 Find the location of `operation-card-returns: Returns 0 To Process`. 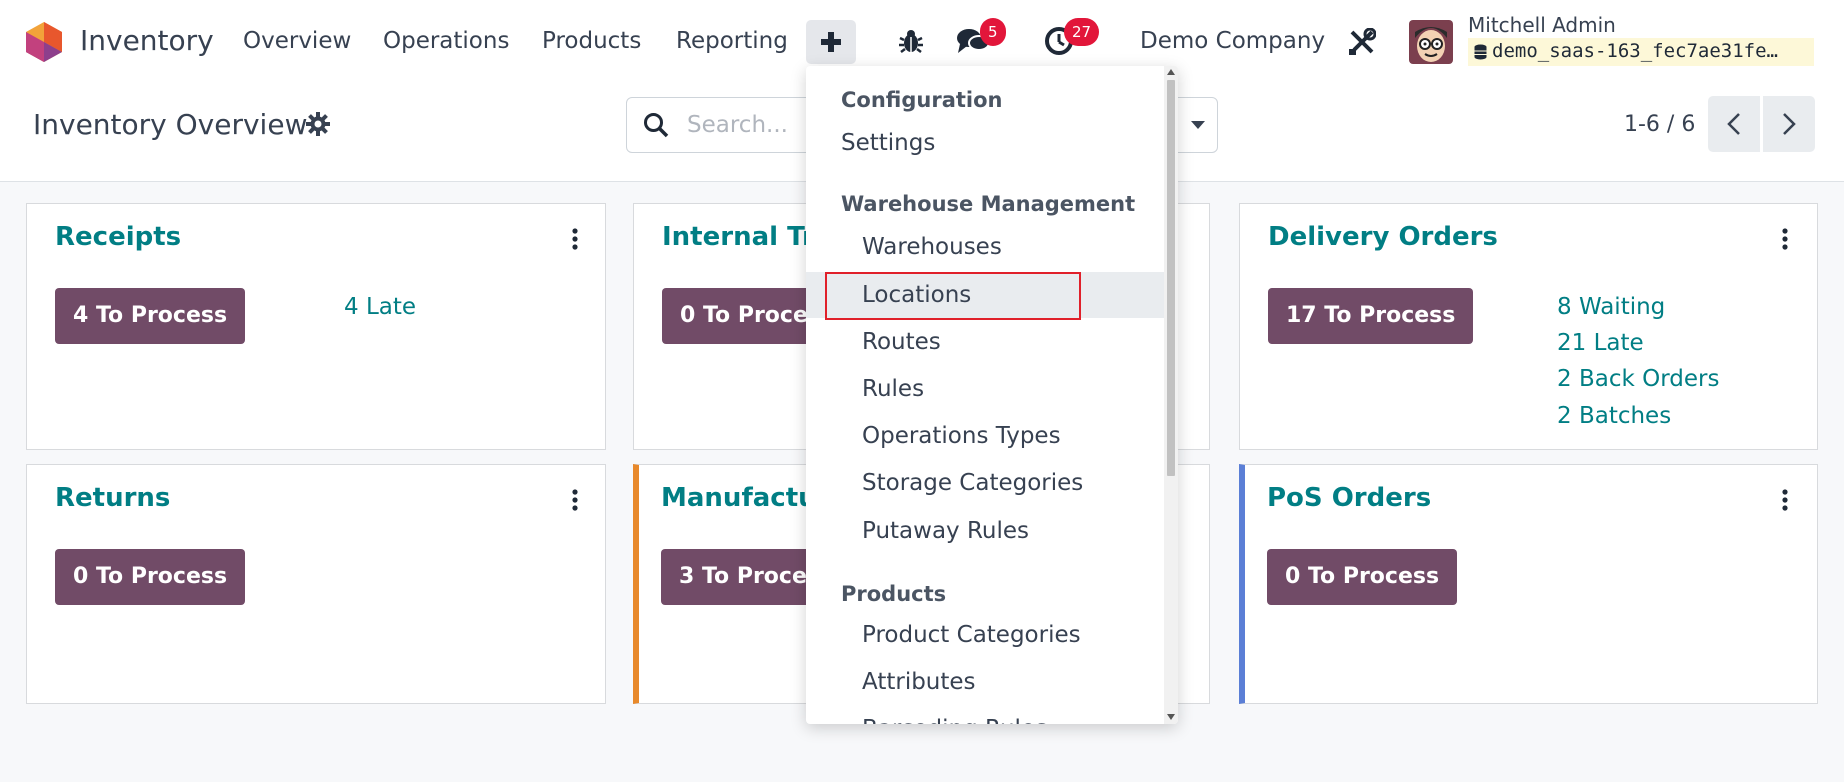

operation-card-returns: Returns 0 To Process is located at coordinates (316, 584).